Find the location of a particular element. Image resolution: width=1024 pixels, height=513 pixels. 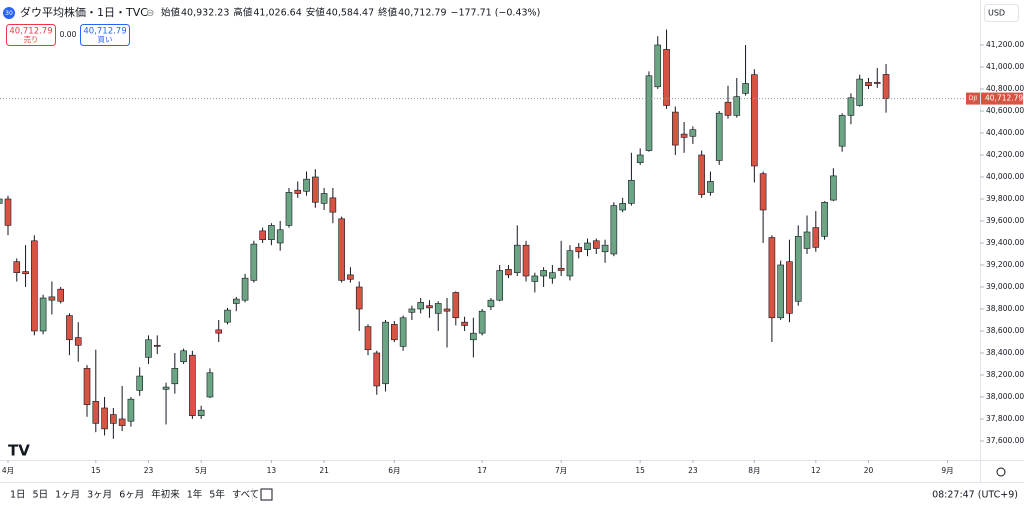

y-tick-label: 37,800.00 is located at coordinates (1005, 418).